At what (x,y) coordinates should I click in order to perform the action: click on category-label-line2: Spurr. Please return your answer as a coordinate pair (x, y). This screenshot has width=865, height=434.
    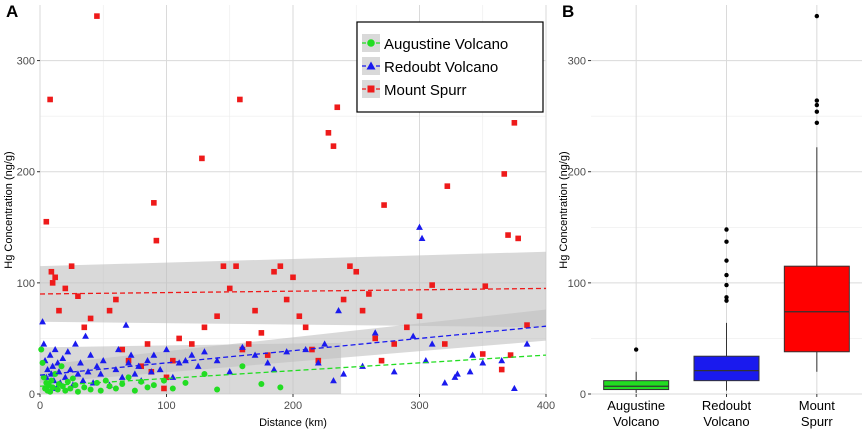
    Looking at the image, I should click on (817, 421).